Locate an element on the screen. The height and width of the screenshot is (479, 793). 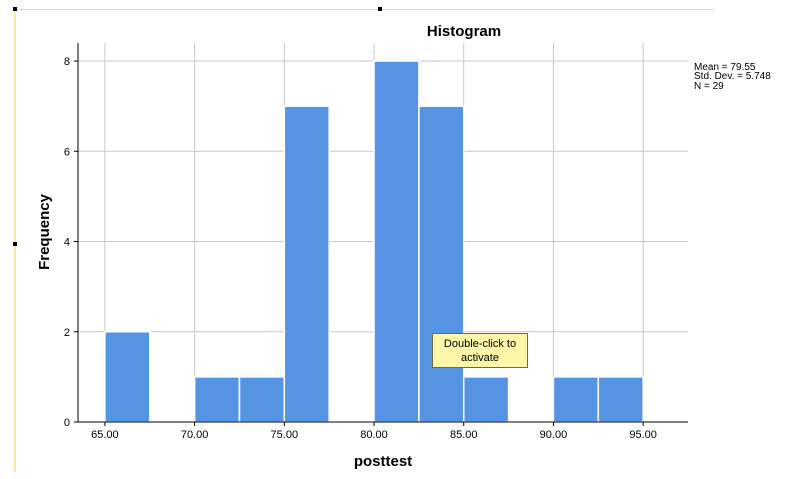
x-tick-label: 85.00 is located at coordinates (464, 435).